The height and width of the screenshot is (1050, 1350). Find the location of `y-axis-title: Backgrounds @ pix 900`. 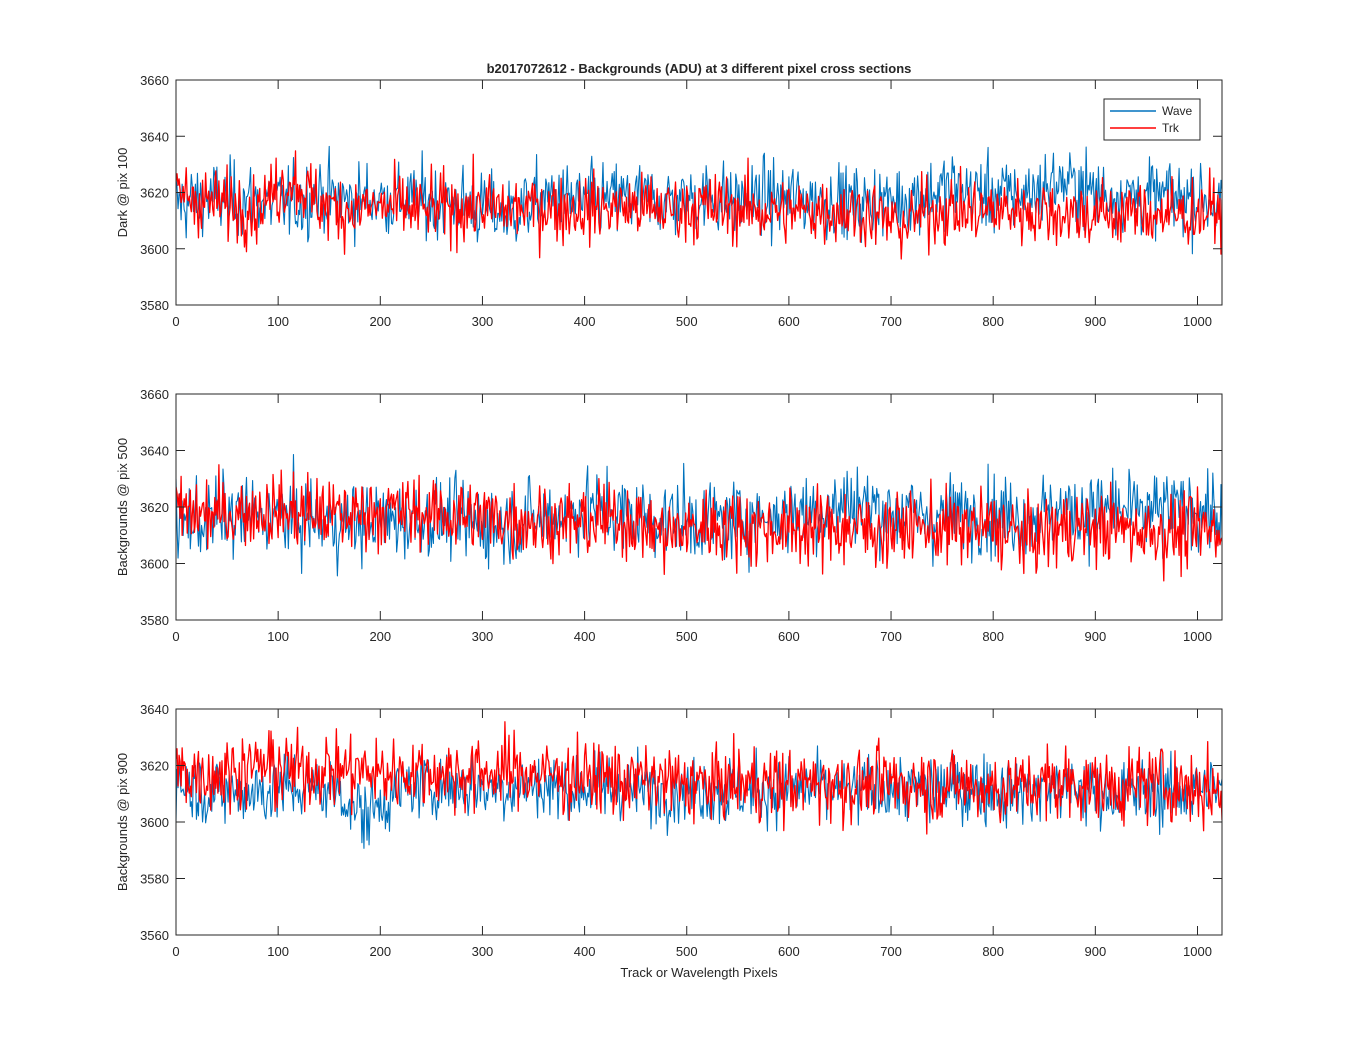

y-axis-title: Backgrounds @ pix 900 is located at coordinates (122, 822).